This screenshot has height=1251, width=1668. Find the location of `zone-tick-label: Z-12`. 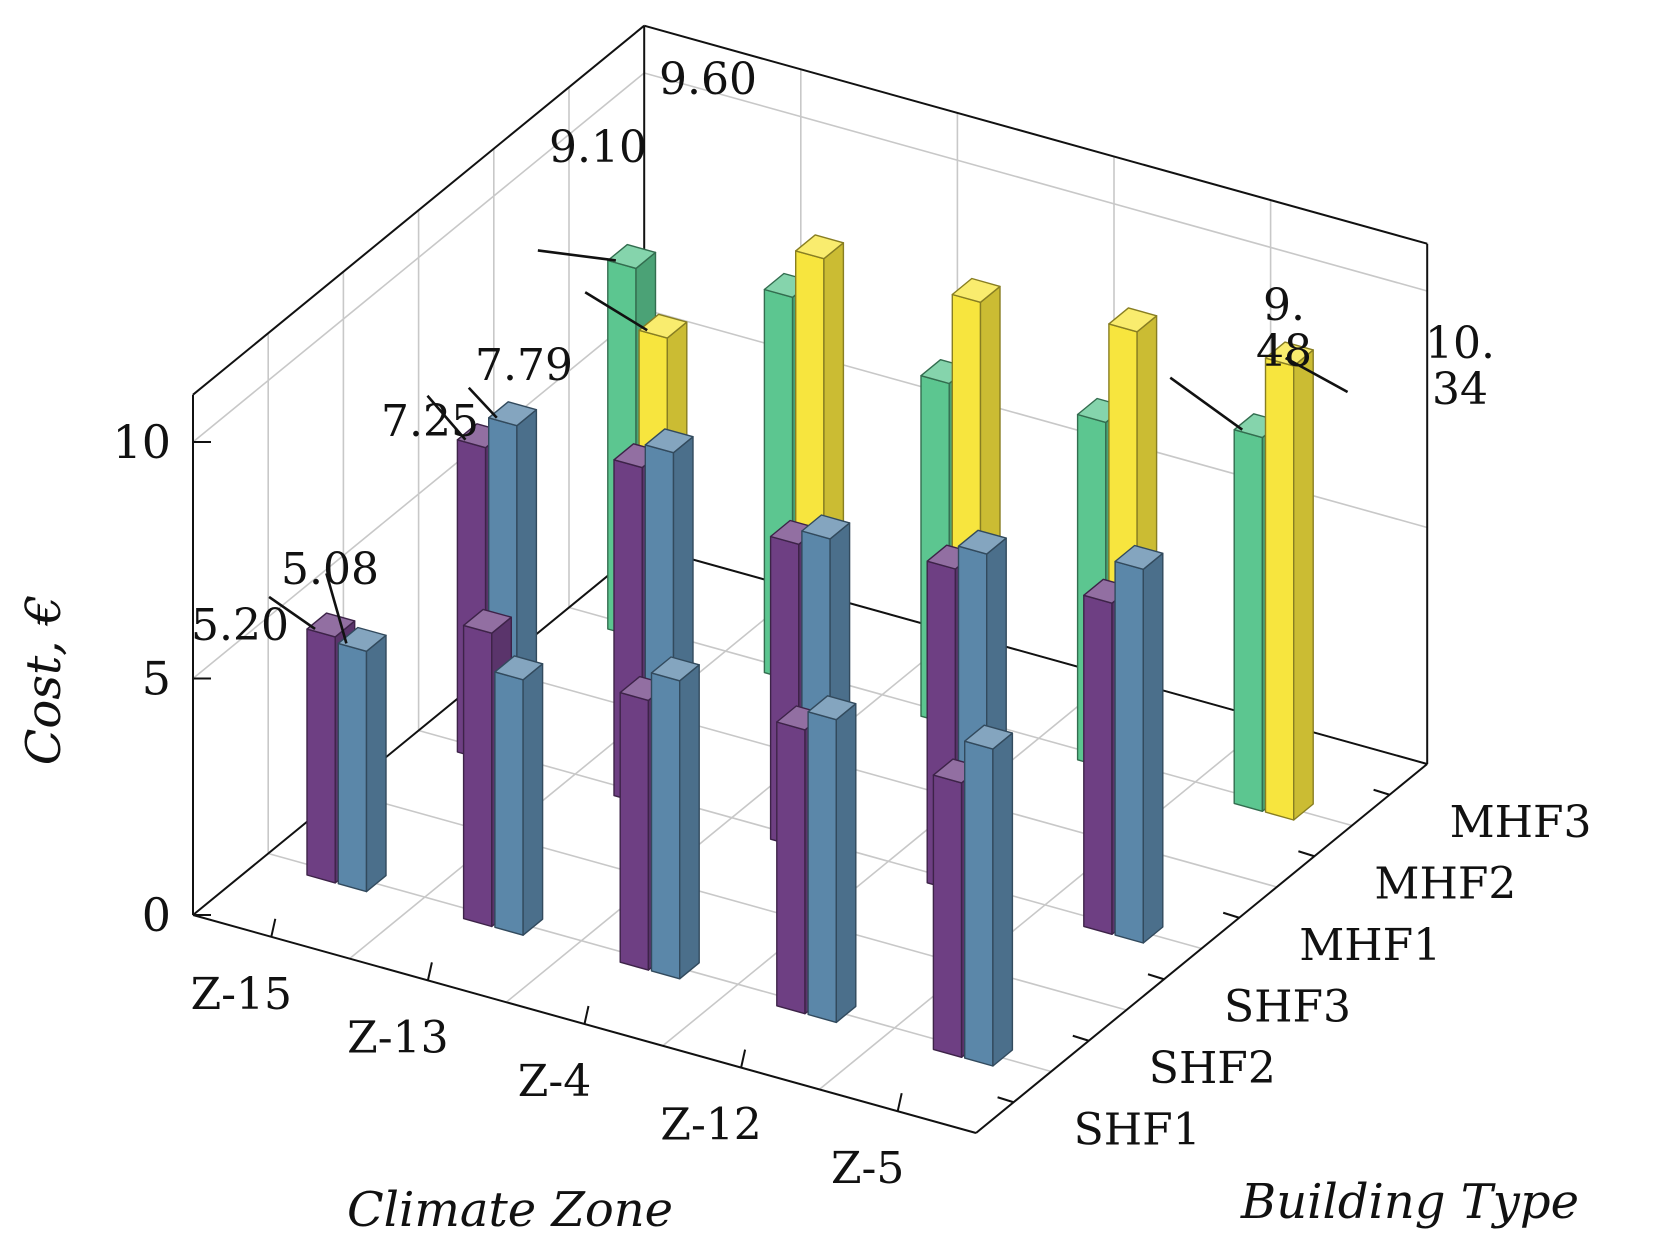

zone-tick-label: Z-12 is located at coordinates (710, 1125).